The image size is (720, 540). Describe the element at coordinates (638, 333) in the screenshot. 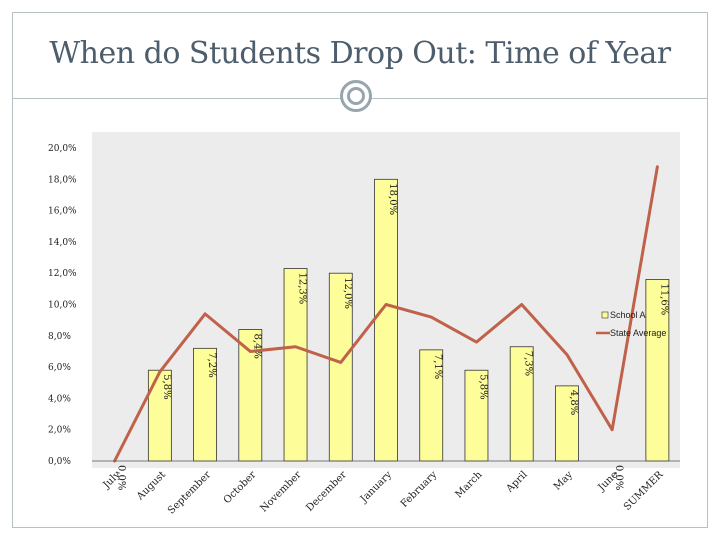

I see `legend-label-state-average: State Average` at that location.